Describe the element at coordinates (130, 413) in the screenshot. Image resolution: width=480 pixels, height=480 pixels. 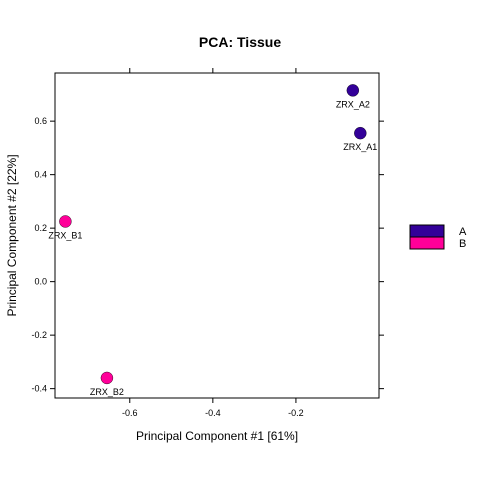
I see `x-tick-label: -0.6` at that location.